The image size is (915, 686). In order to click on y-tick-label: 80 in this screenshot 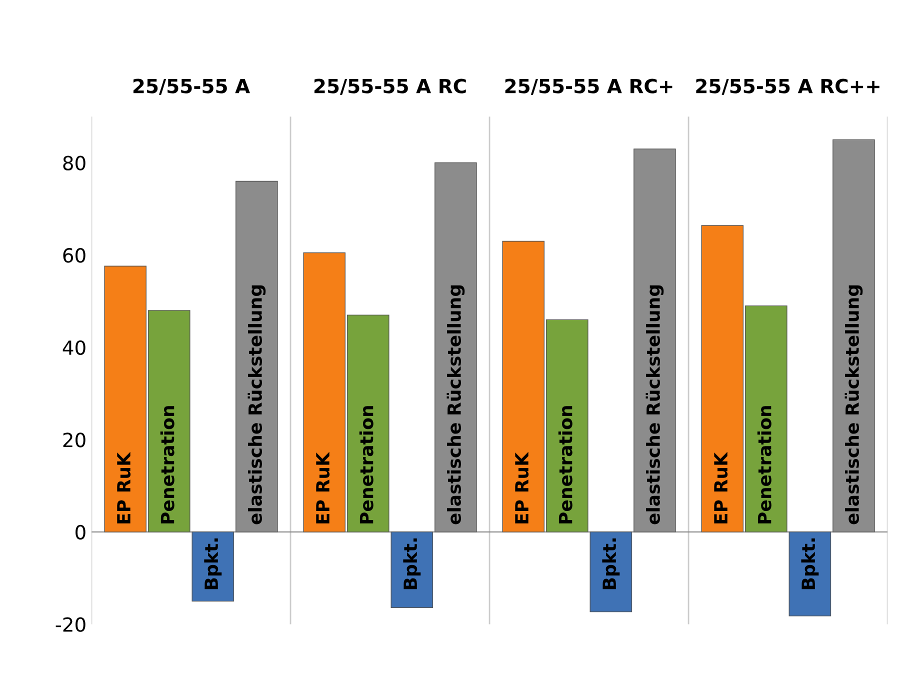, I will do `click(74, 163)`.